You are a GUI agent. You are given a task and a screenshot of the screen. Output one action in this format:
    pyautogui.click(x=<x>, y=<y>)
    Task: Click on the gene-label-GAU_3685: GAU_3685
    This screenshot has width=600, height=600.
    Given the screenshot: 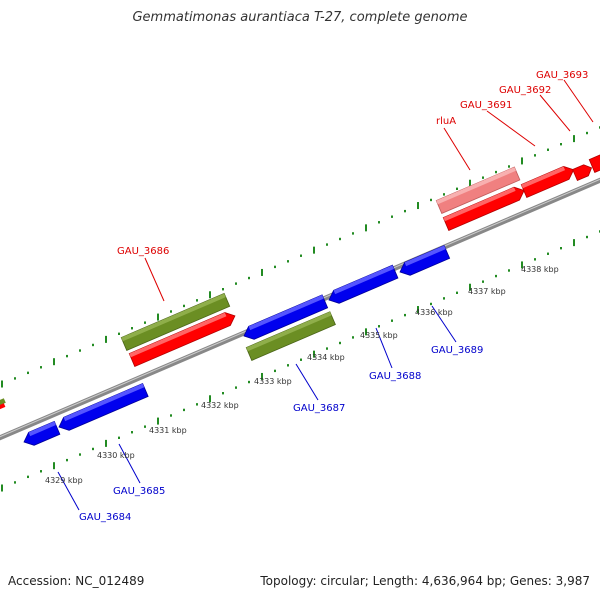 What is the action you would take?
    pyautogui.click(x=139, y=491)
    